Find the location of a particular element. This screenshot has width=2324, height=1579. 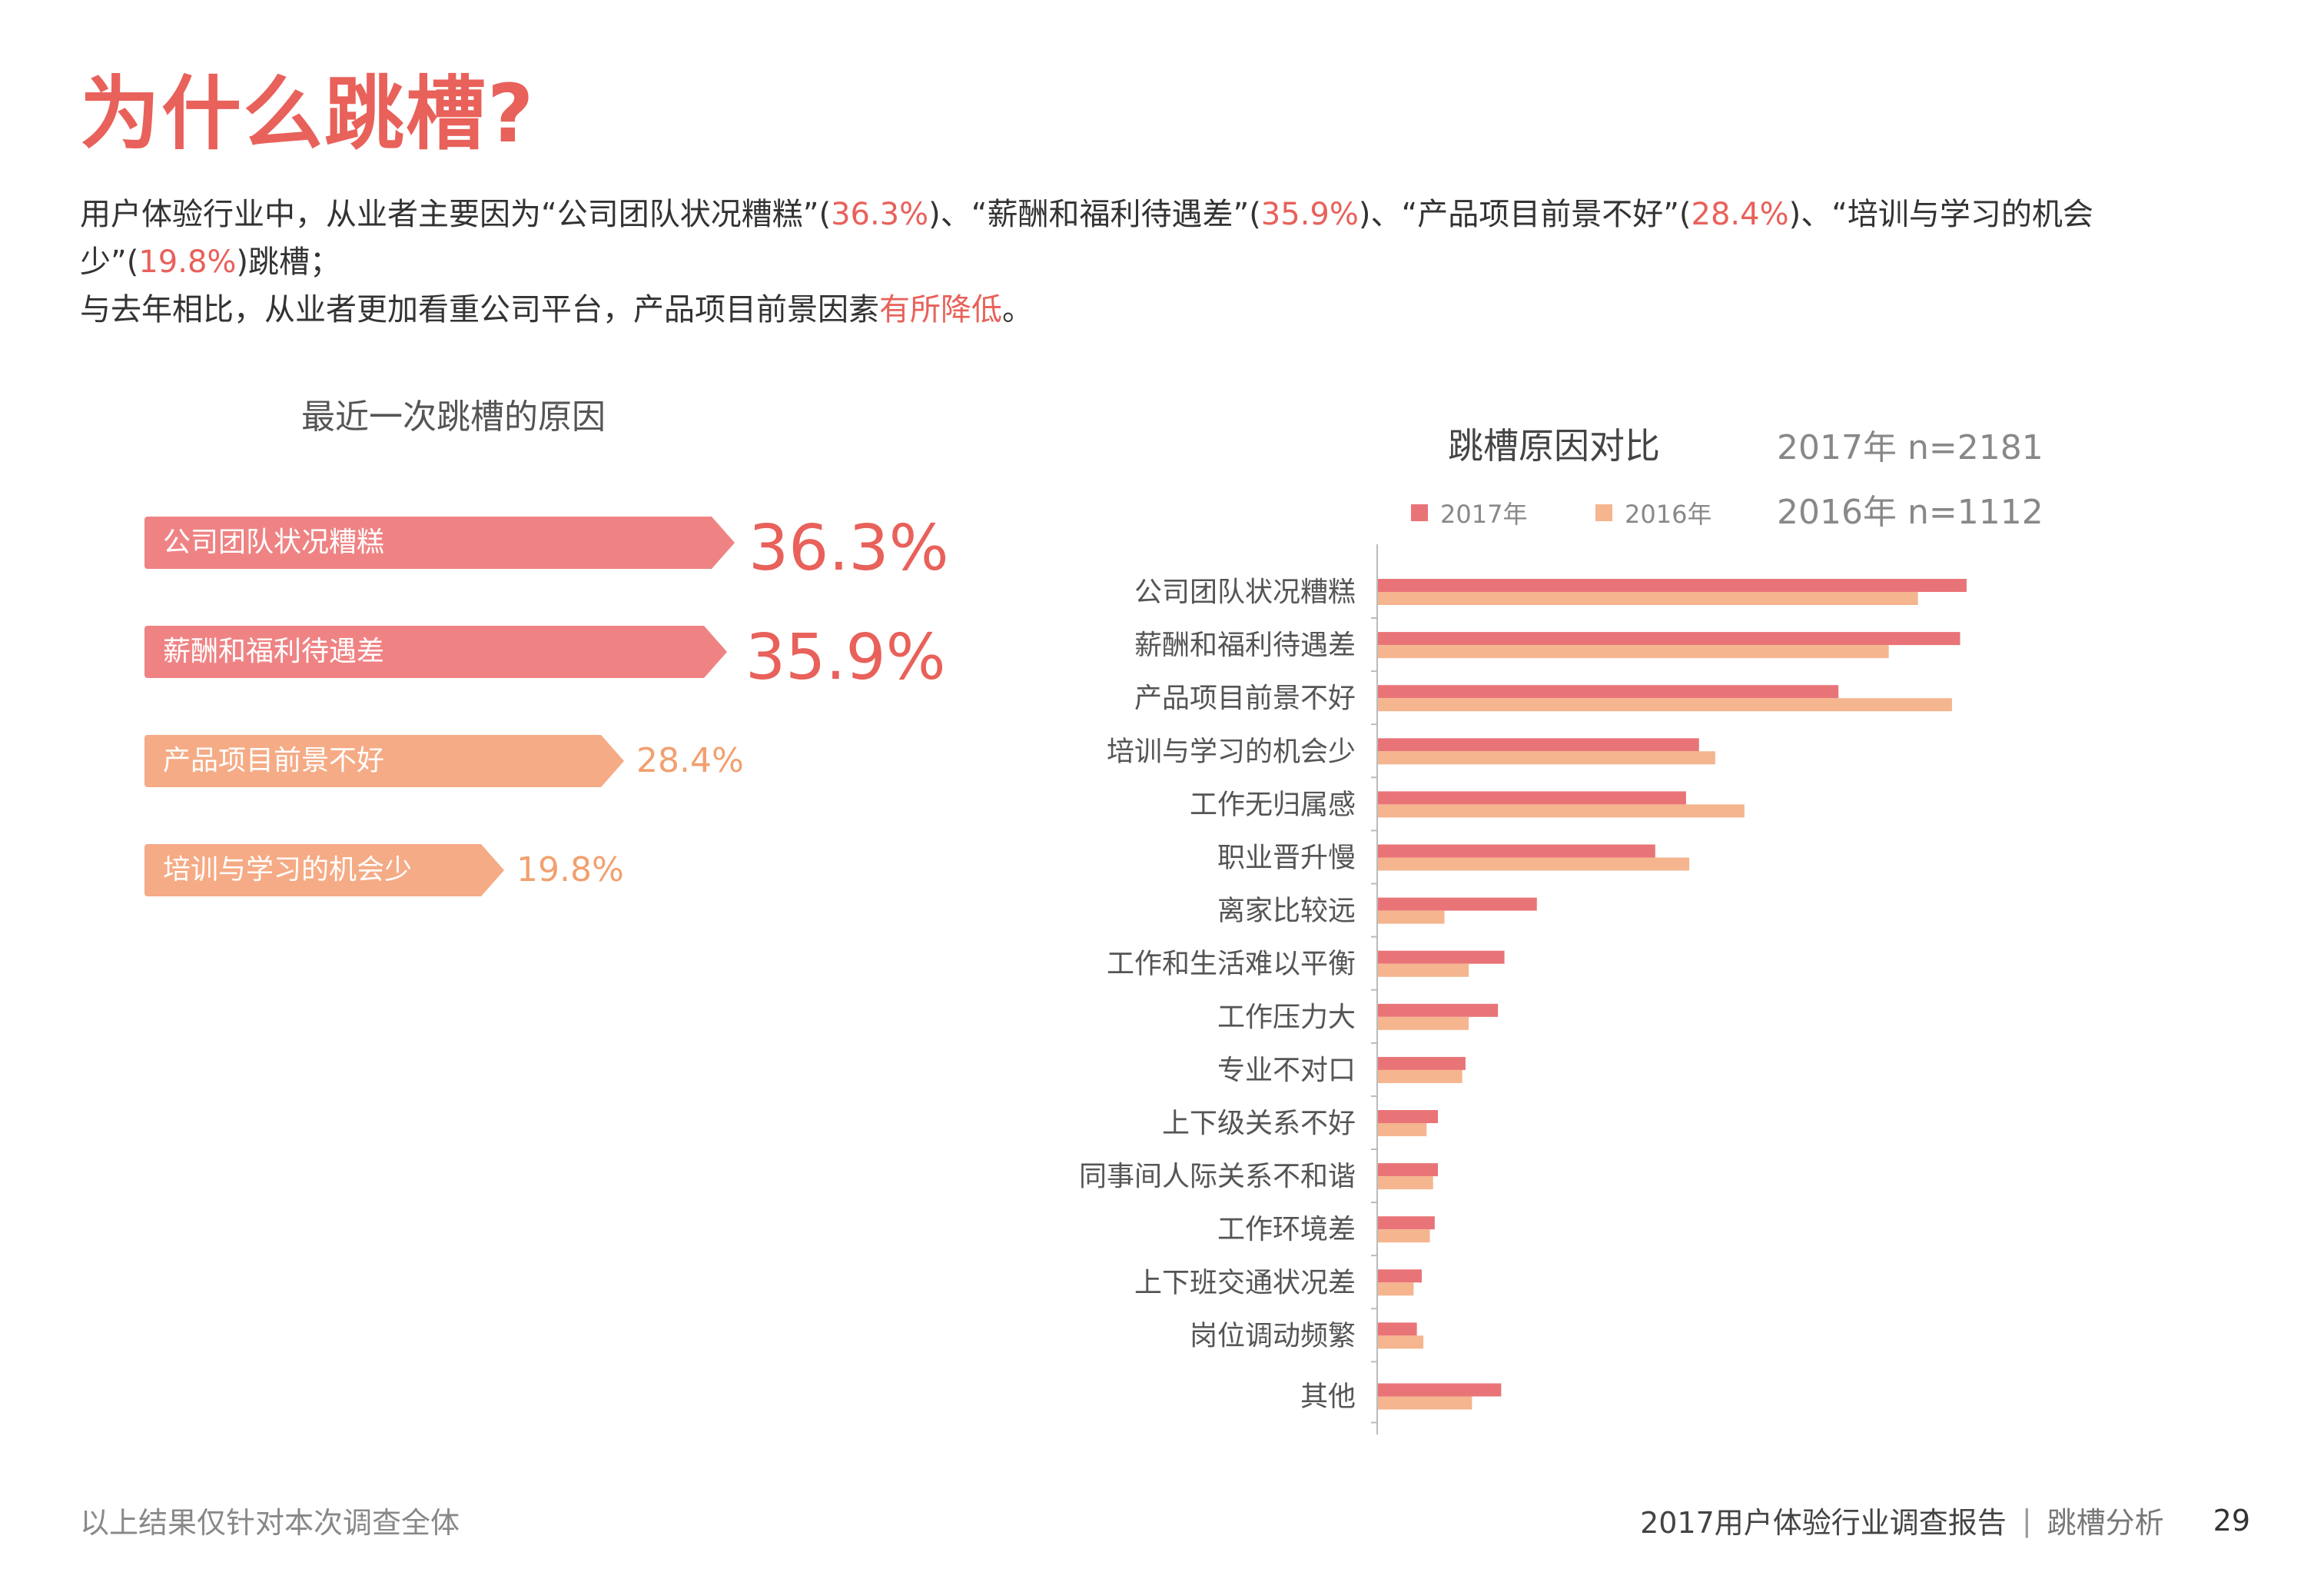

category-label: 工作和生活难以平衡 is located at coordinates (1231, 965).